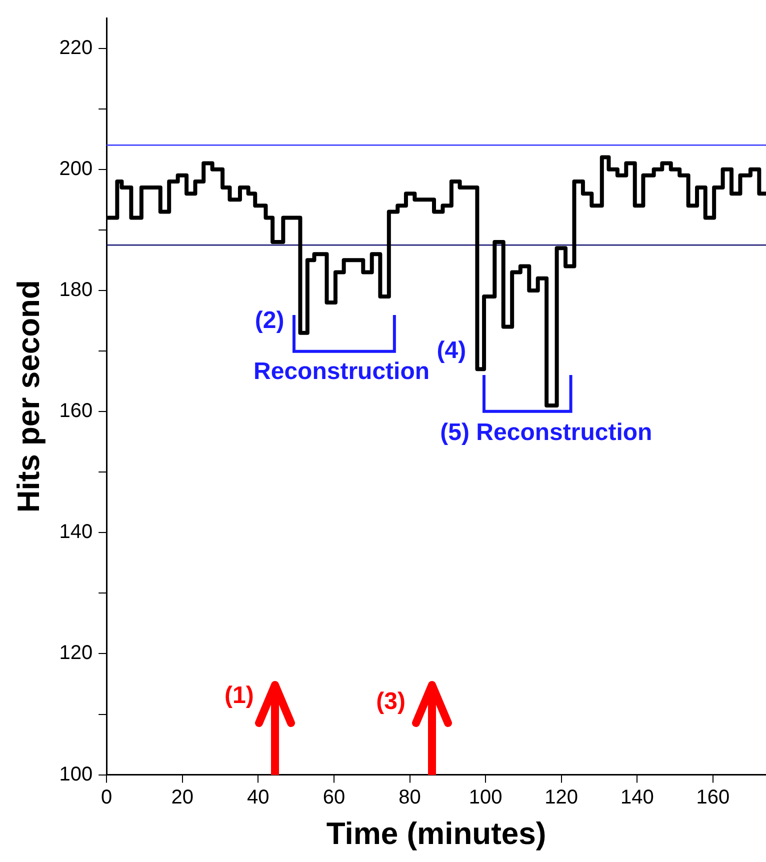 The height and width of the screenshot is (862, 766). What do you see at coordinates (637, 797) in the screenshot?
I see `x-tick-label: 140` at bounding box center [637, 797].